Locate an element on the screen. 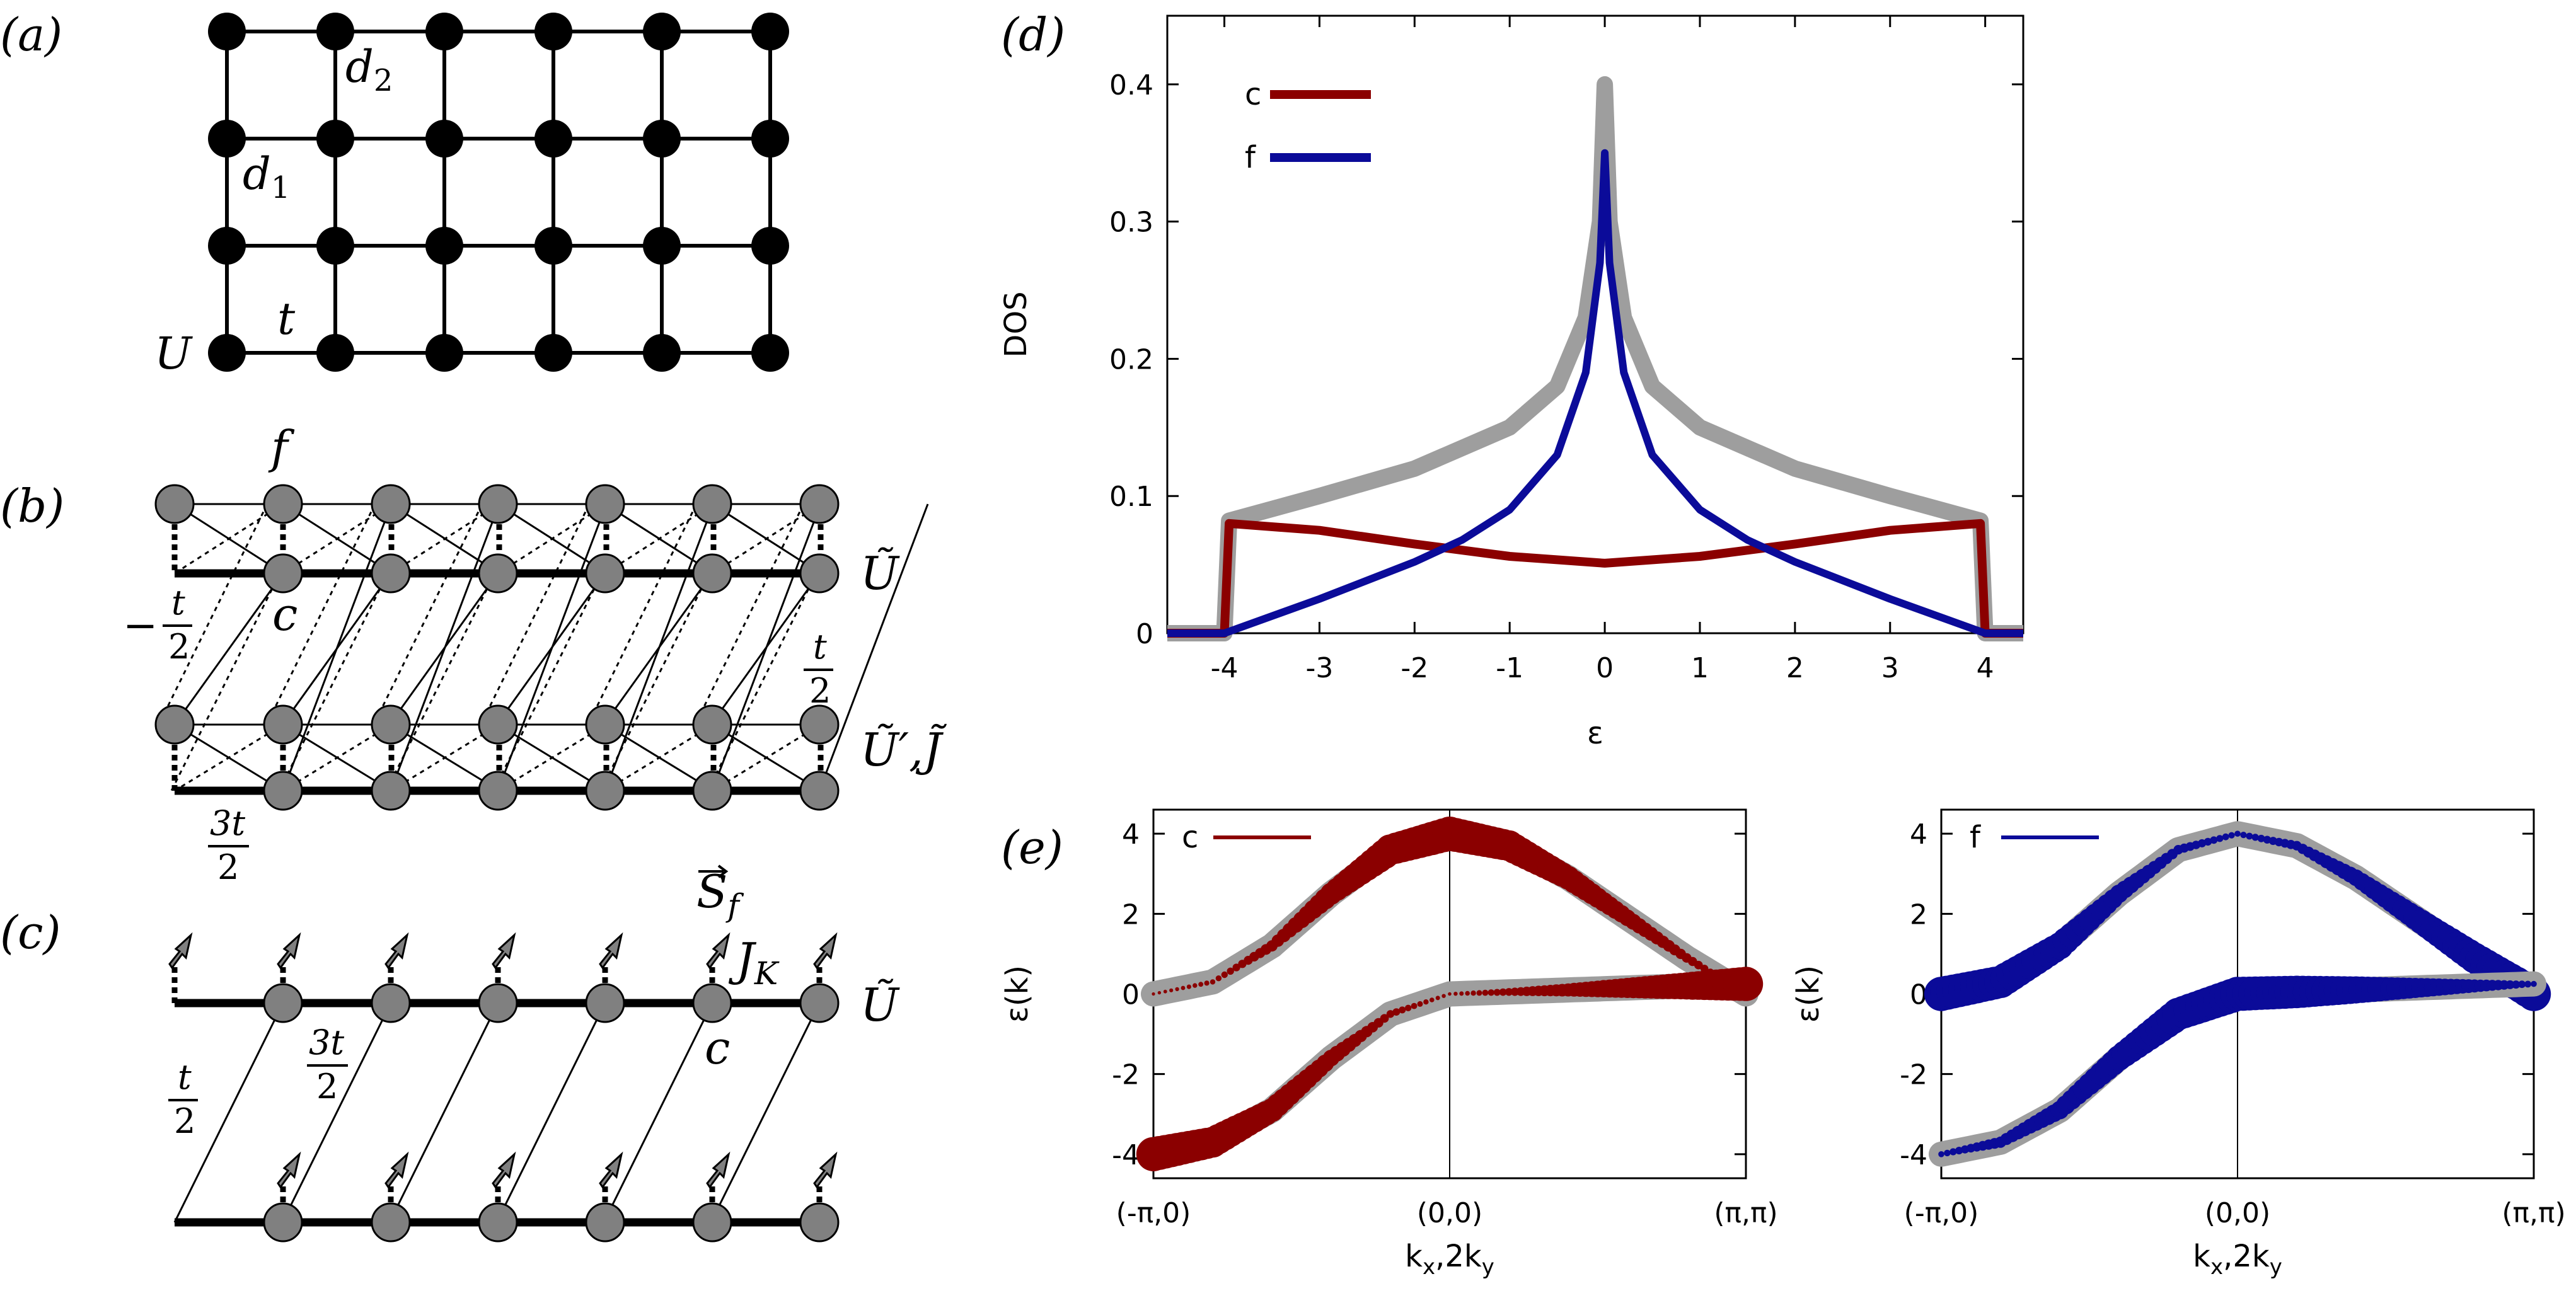 Image resolution: width=2576 pixels, height=1303 pixels. x-tick-label: 3 is located at coordinates (1890, 668).